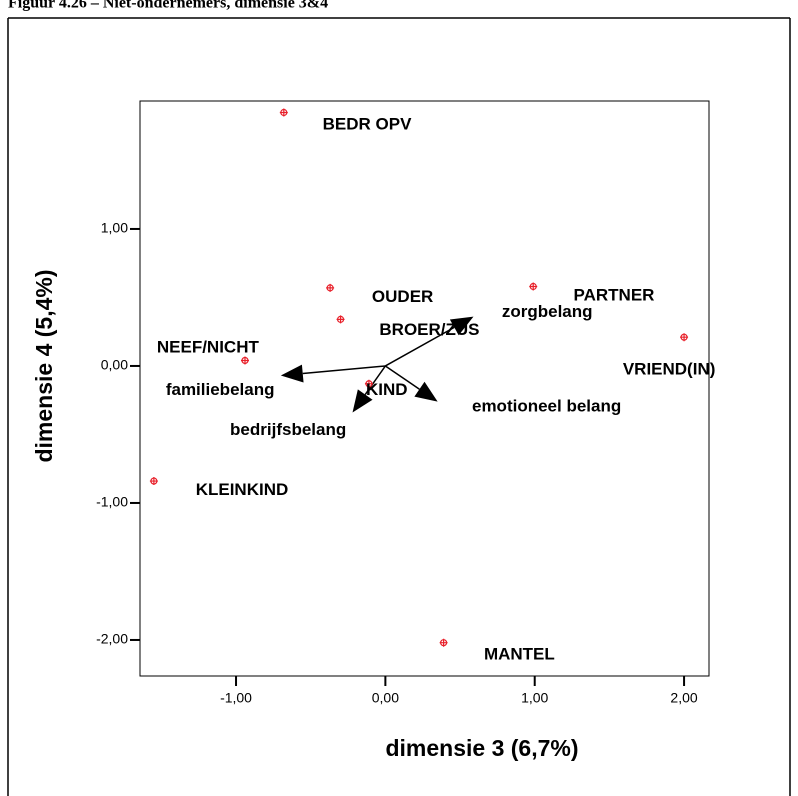 The height and width of the screenshot is (796, 798). Describe the element at coordinates (547, 311) in the screenshot. I see `annotation: zorgbelang` at that location.